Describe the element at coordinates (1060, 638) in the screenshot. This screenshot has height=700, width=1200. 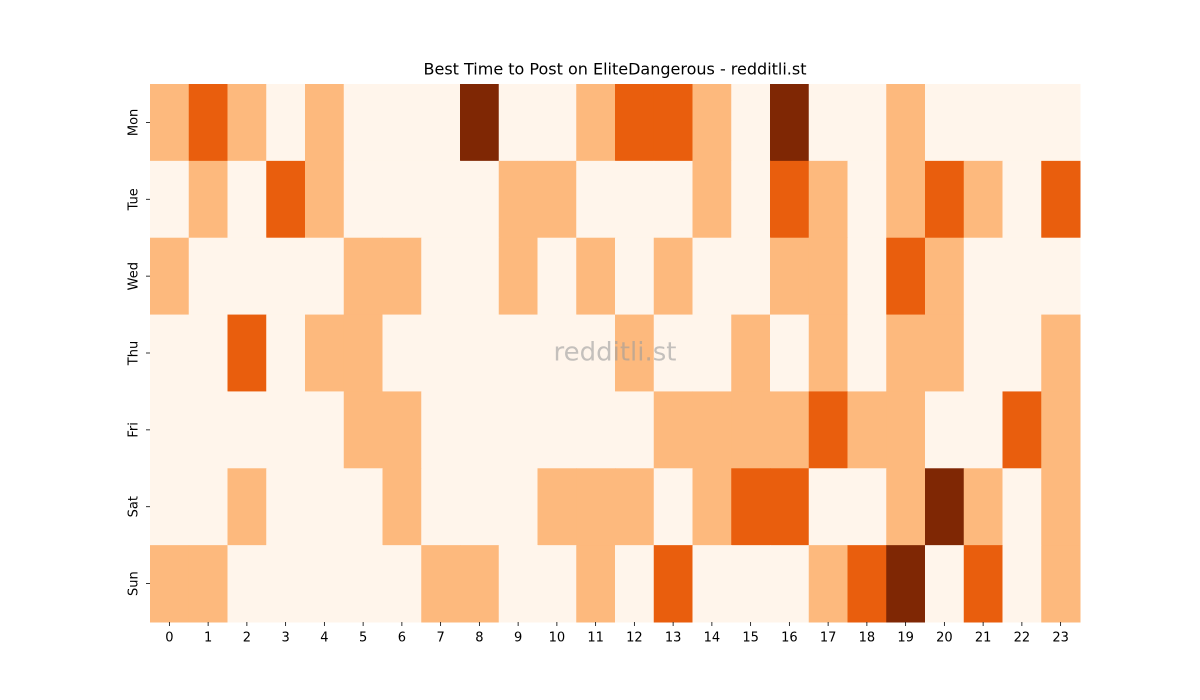
I see `x-tick-label: 23` at that location.